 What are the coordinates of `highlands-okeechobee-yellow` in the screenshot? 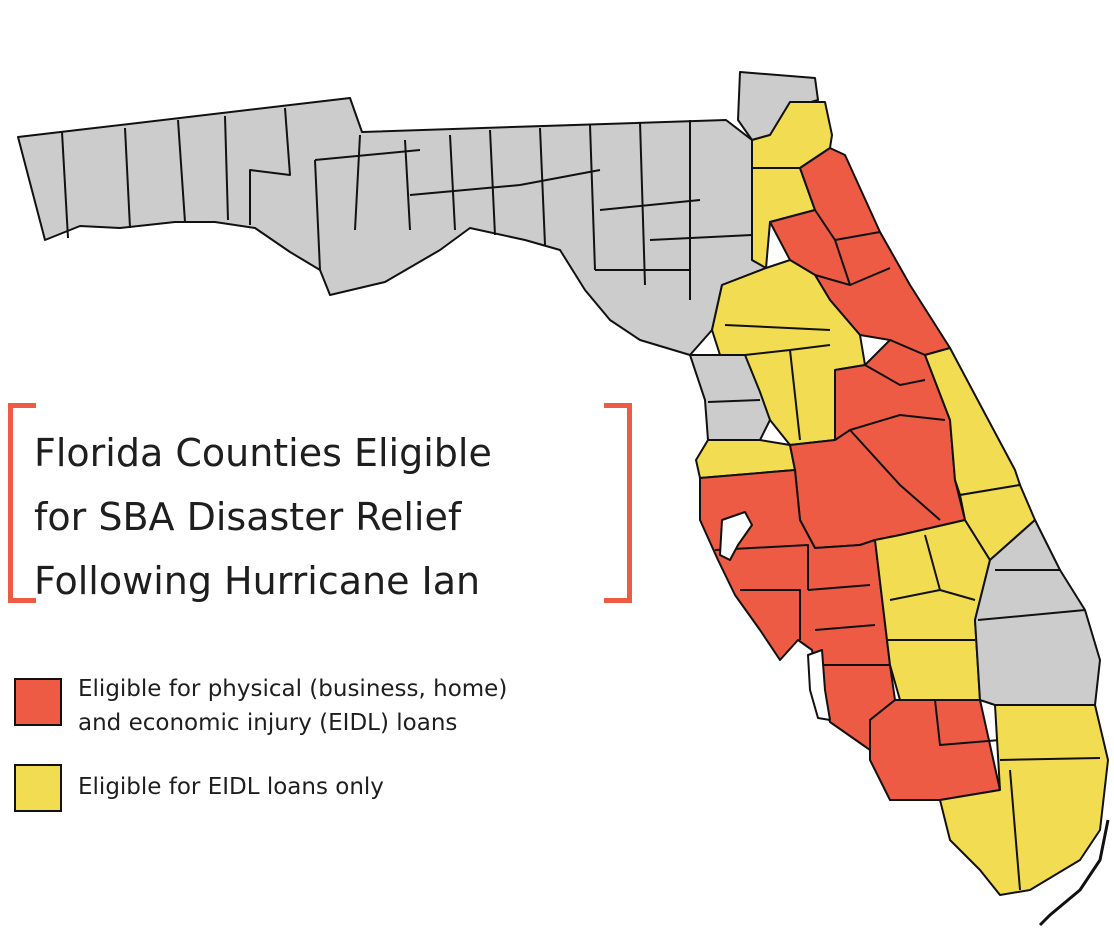 It's located at (932, 610).